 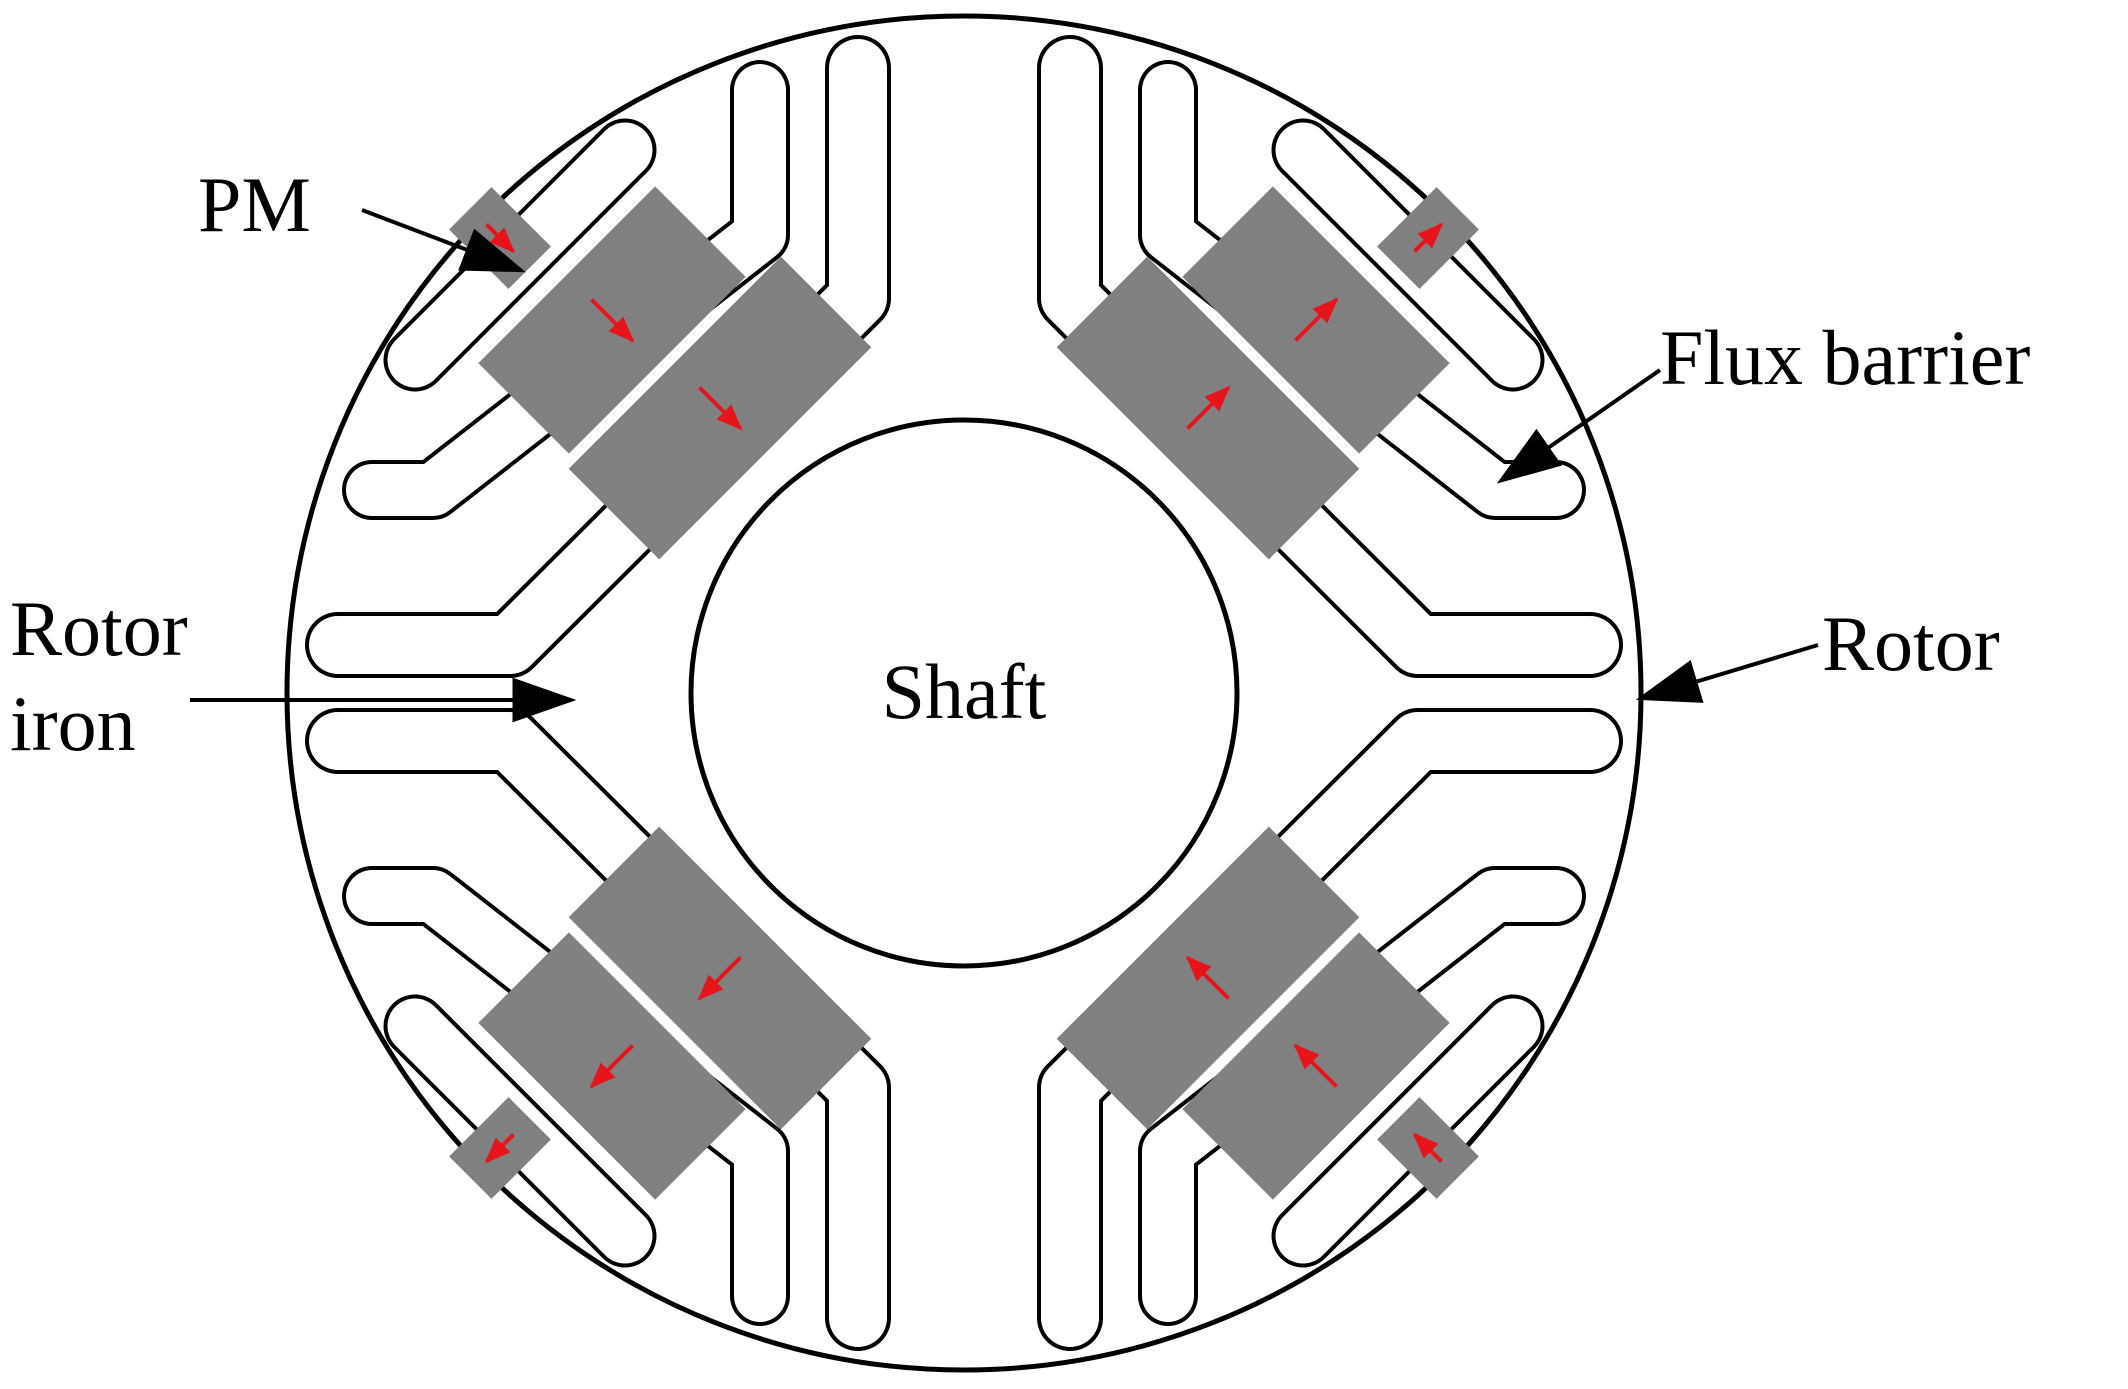 I want to click on rotor-iron-label-line2: iron, so click(x=73, y=723).